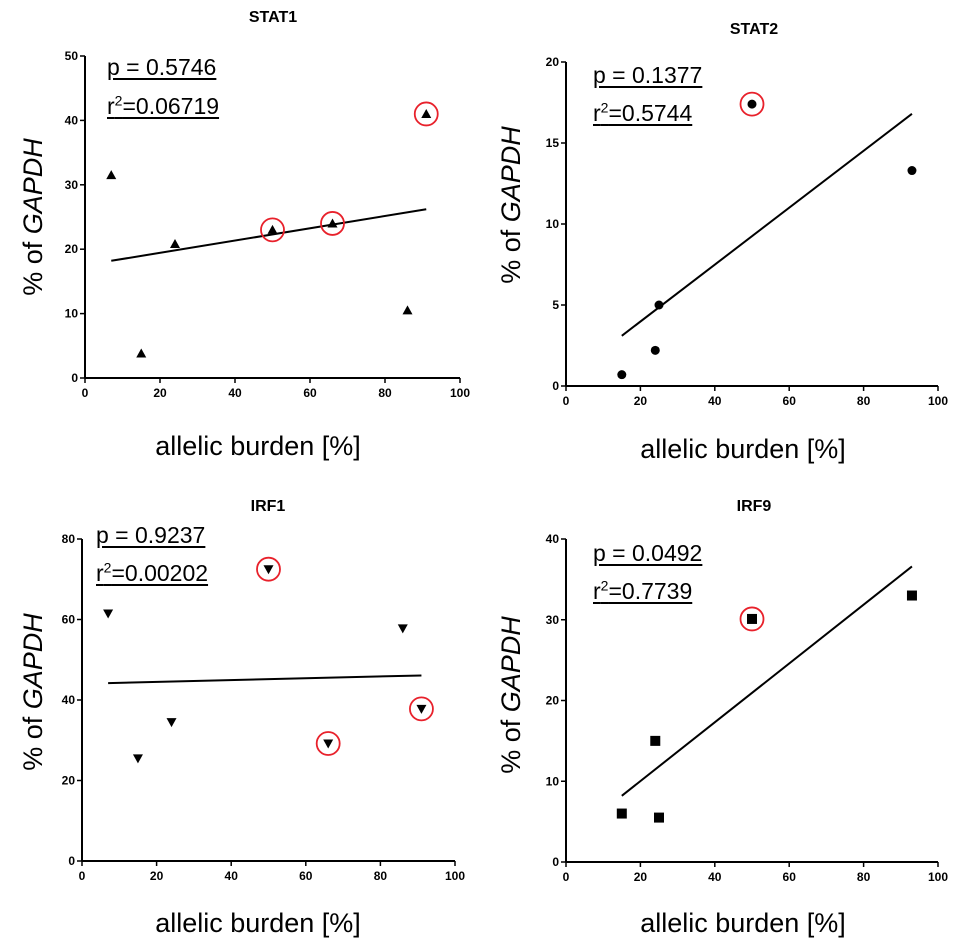  Describe the element at coordinates (650, 113) in the screenshot. I see `r-squared-value: =0.5744` at that location.